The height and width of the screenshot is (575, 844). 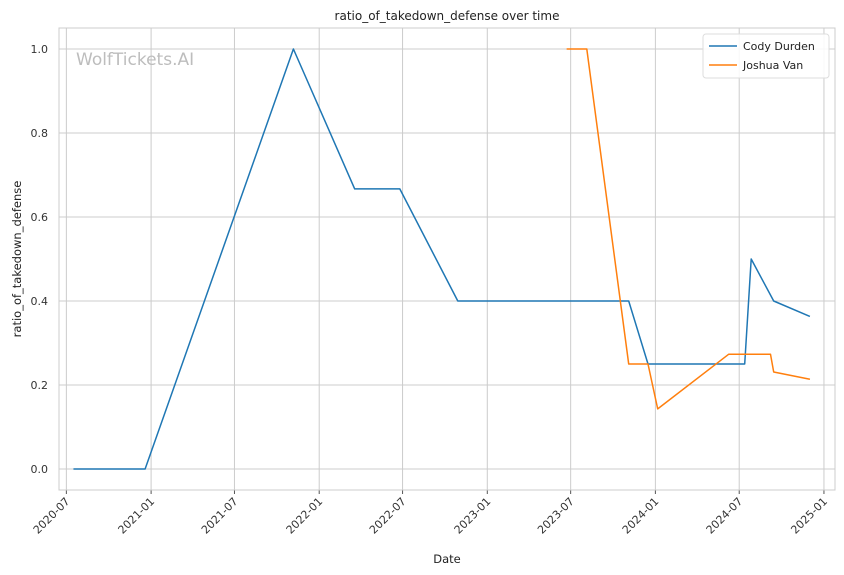 I want to click on legend: Cody Durden Joshua Van, so click(x=766, y=56).